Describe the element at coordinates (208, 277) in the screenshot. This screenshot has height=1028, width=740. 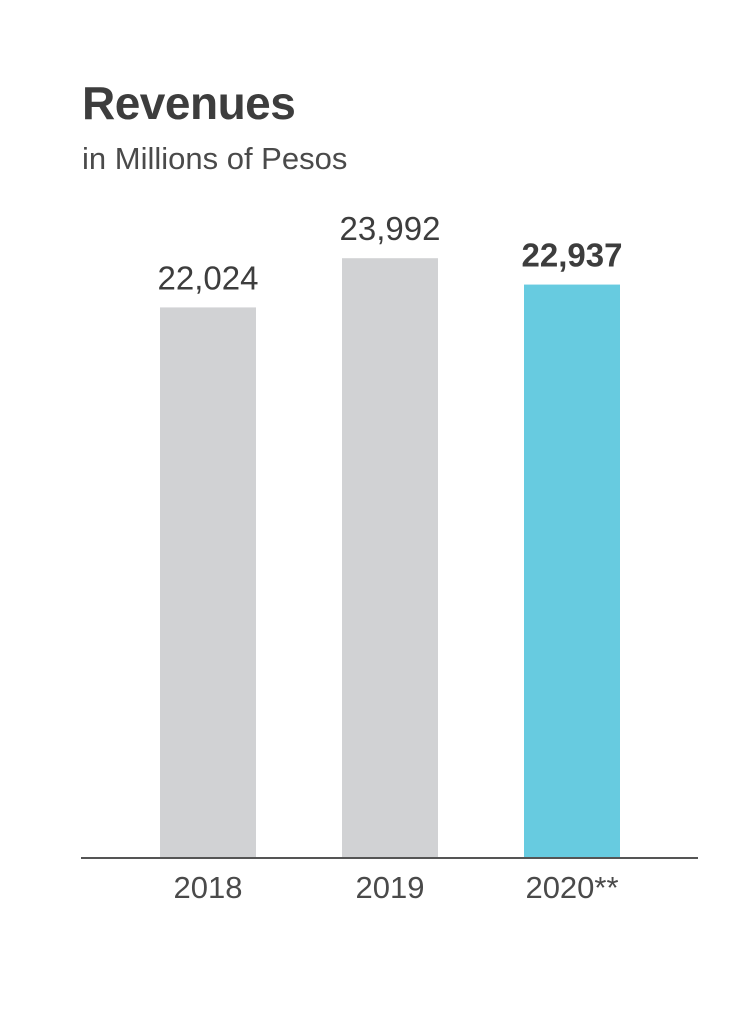
I see `value-label-2018: 22,024` at that location.